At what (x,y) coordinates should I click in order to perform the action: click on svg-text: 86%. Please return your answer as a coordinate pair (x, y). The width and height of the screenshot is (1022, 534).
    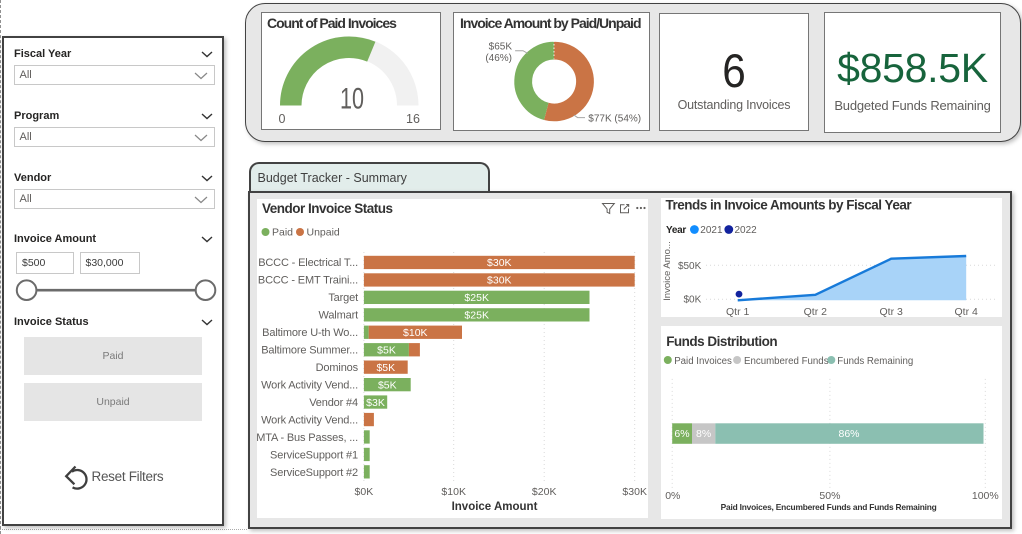
    Looking at the image, I should click on (848, 434).